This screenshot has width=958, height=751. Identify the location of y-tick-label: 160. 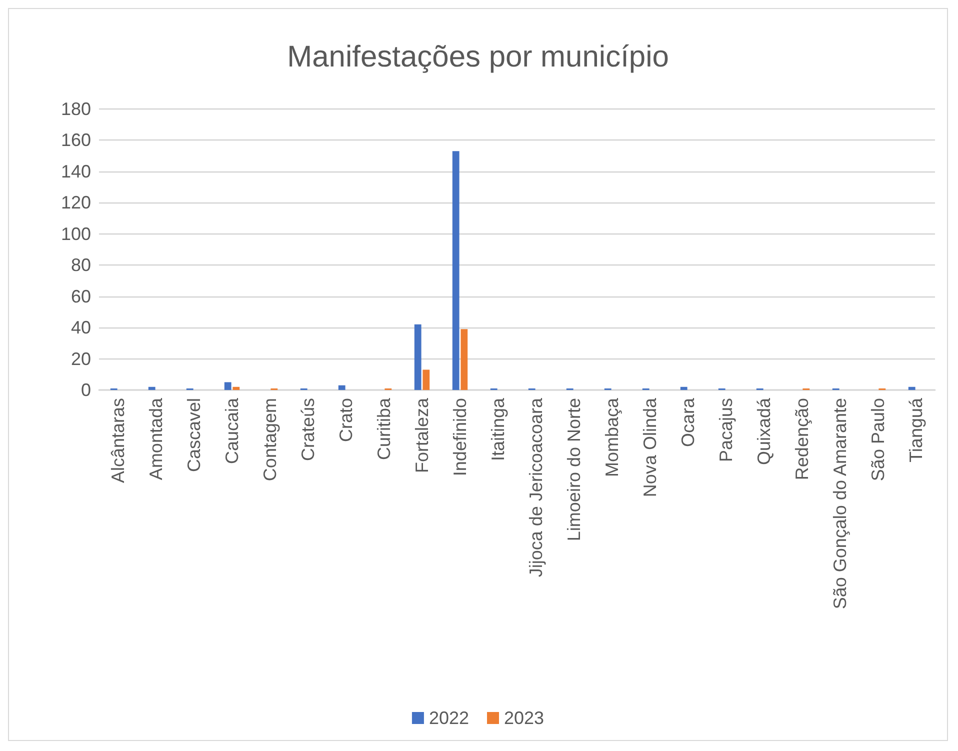
(75, 140).